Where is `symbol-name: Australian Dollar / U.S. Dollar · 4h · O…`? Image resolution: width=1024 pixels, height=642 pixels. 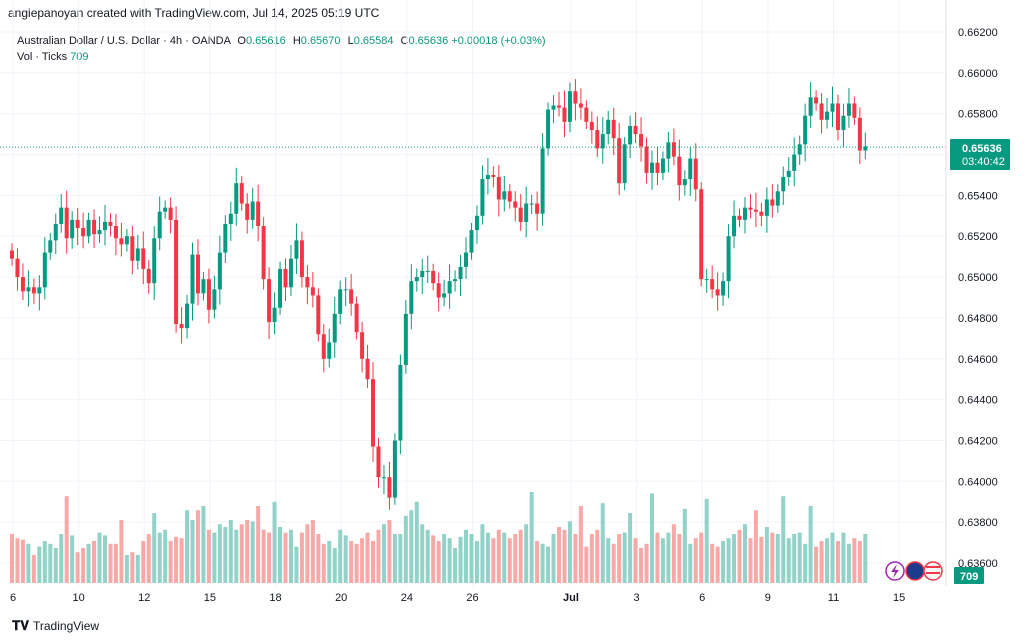
symbol-name: Australian Dollar / U.S. Dollar · 4h · O… is located at coordinates (124, 41).